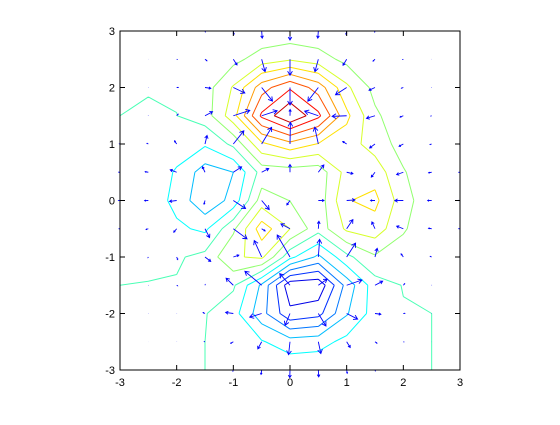 The height and width of the screenshot is (425, 560). I want to click on x-tick-label: 3, so click(460, 383).